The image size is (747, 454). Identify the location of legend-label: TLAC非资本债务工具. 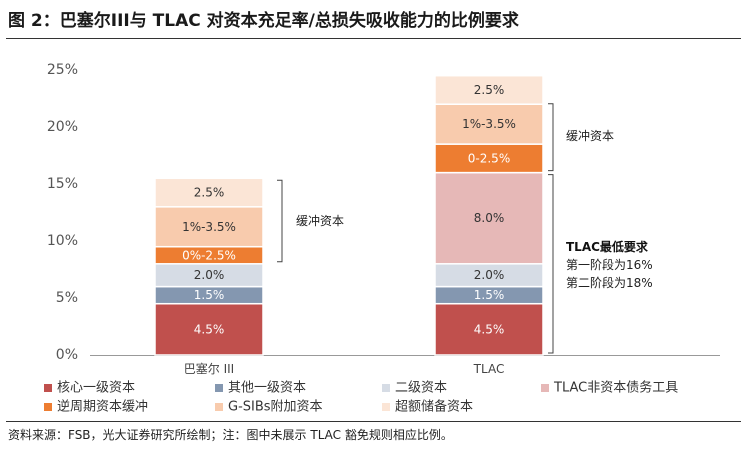
(615, 388).